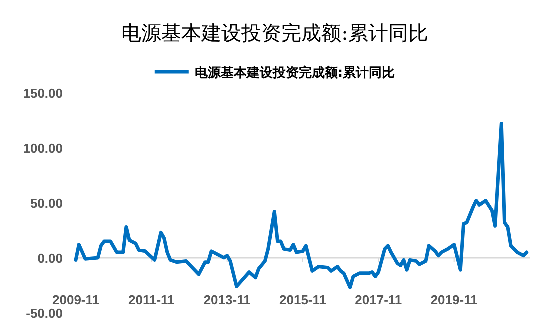 The width and height of the screenshot is (550, 336). I want to click on legend: 电源基本建设投资完成额:累计同比, so click(275, 73).